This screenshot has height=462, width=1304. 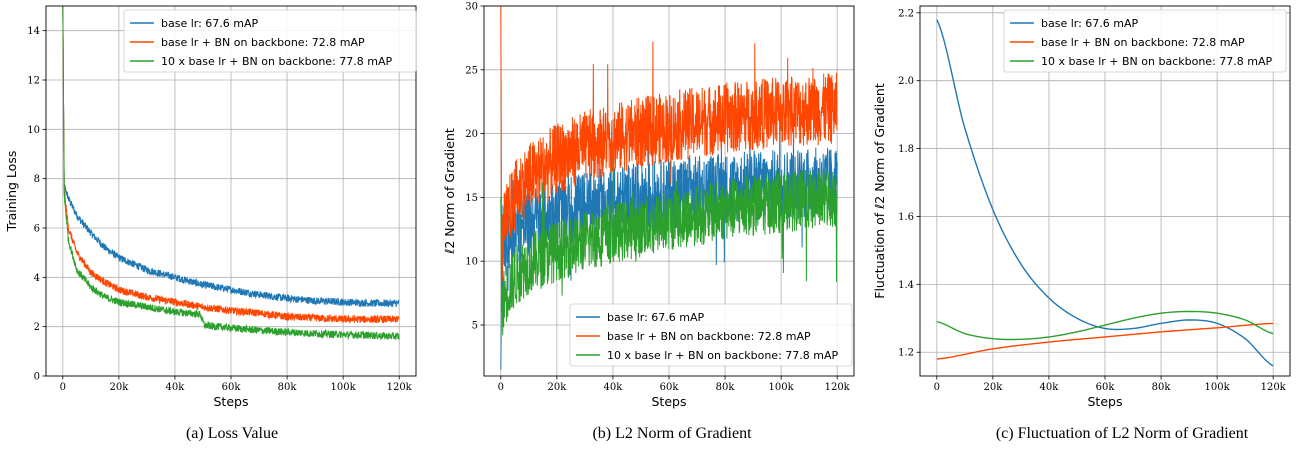 What do you see at coordinates (906, 217) in the screenshot?
I see `y-tick-label: 1.6` at bounding box center [906, 217].